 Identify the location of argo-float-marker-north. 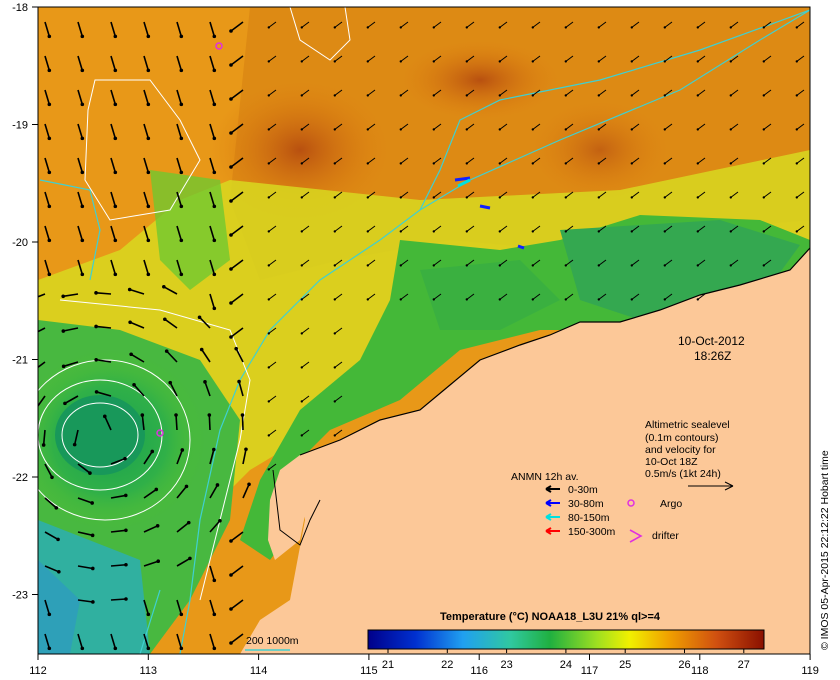
(219, 46).